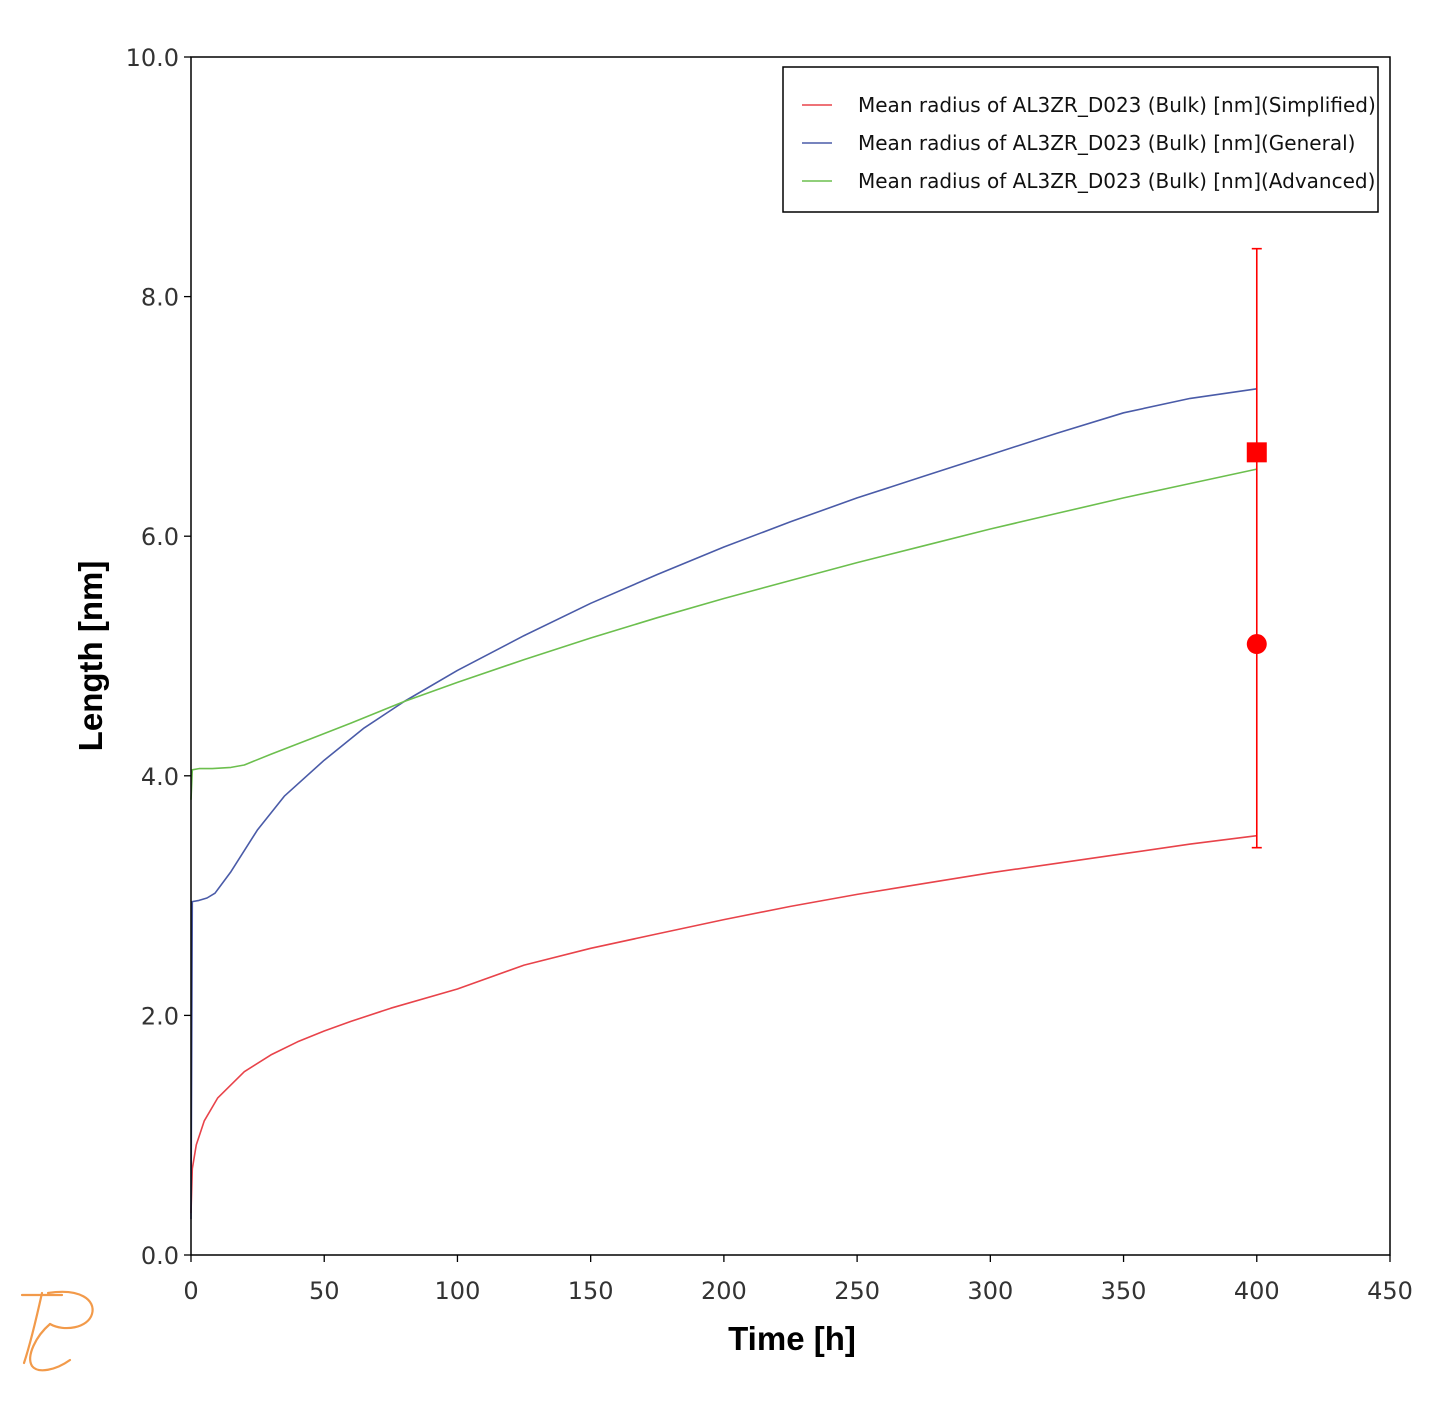  I want to click on x-tick-label: 400, so click(1257, 1291).